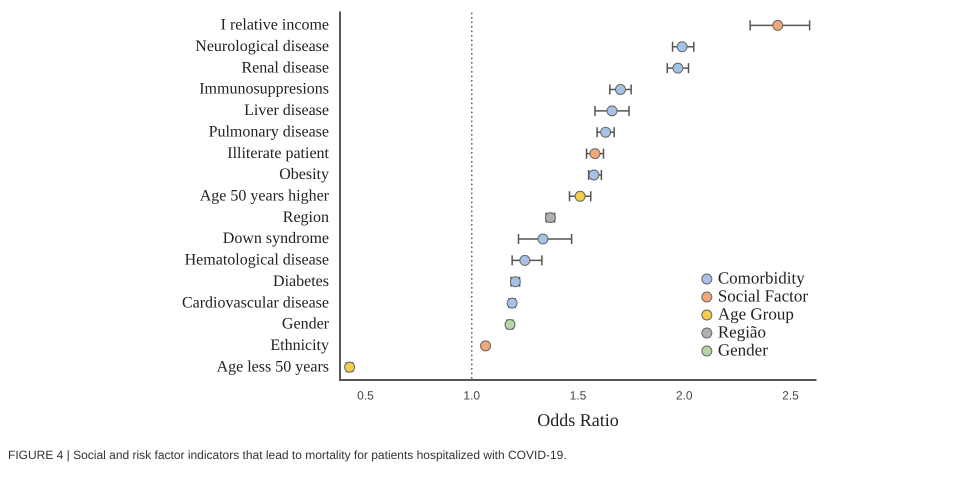 Image resolution: width=966 pixels, height=482 pixels. What do you see at coordinates (255, 303) in the screenshot?
I see `y-tick-label: Cardiovascular disease` at bounding box center [255, 303].